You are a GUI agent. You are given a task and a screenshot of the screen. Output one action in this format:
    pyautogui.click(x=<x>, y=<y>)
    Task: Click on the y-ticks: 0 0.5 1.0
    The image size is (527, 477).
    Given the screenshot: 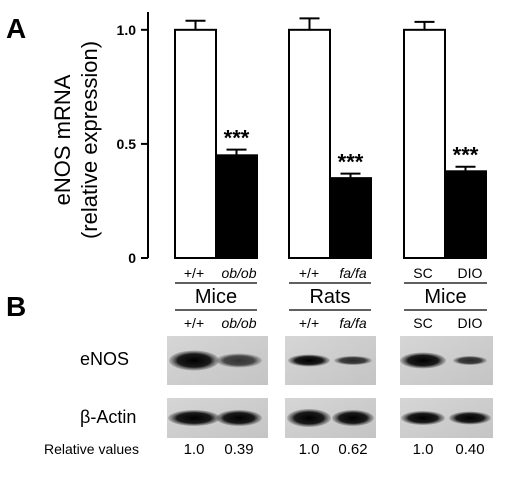 What is the action you would take?
    pyautogui.click(x=132, y=144)
    